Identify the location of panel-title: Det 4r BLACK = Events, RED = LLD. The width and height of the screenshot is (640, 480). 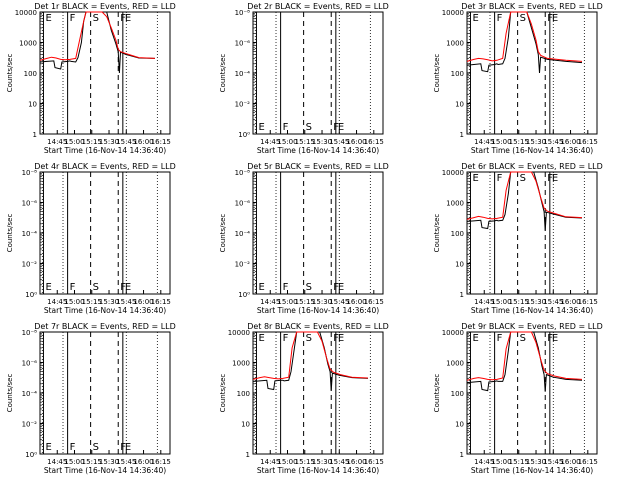
(105, 166).